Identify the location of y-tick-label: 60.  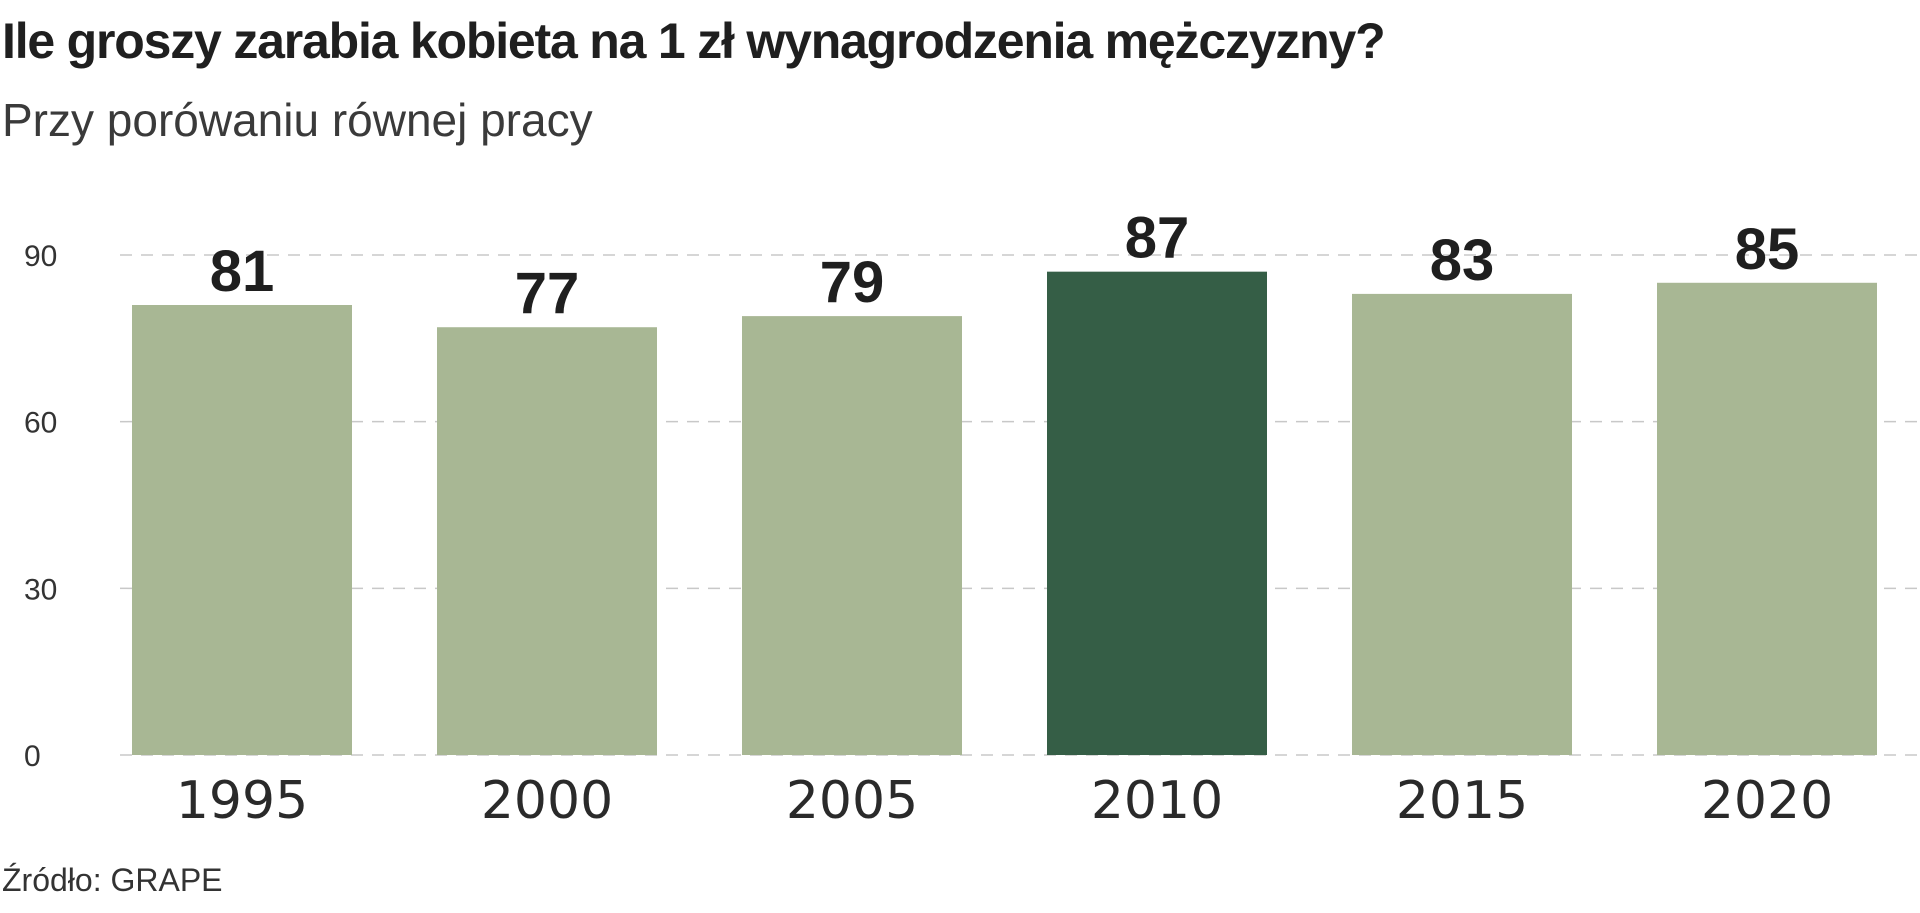
(40, 423).